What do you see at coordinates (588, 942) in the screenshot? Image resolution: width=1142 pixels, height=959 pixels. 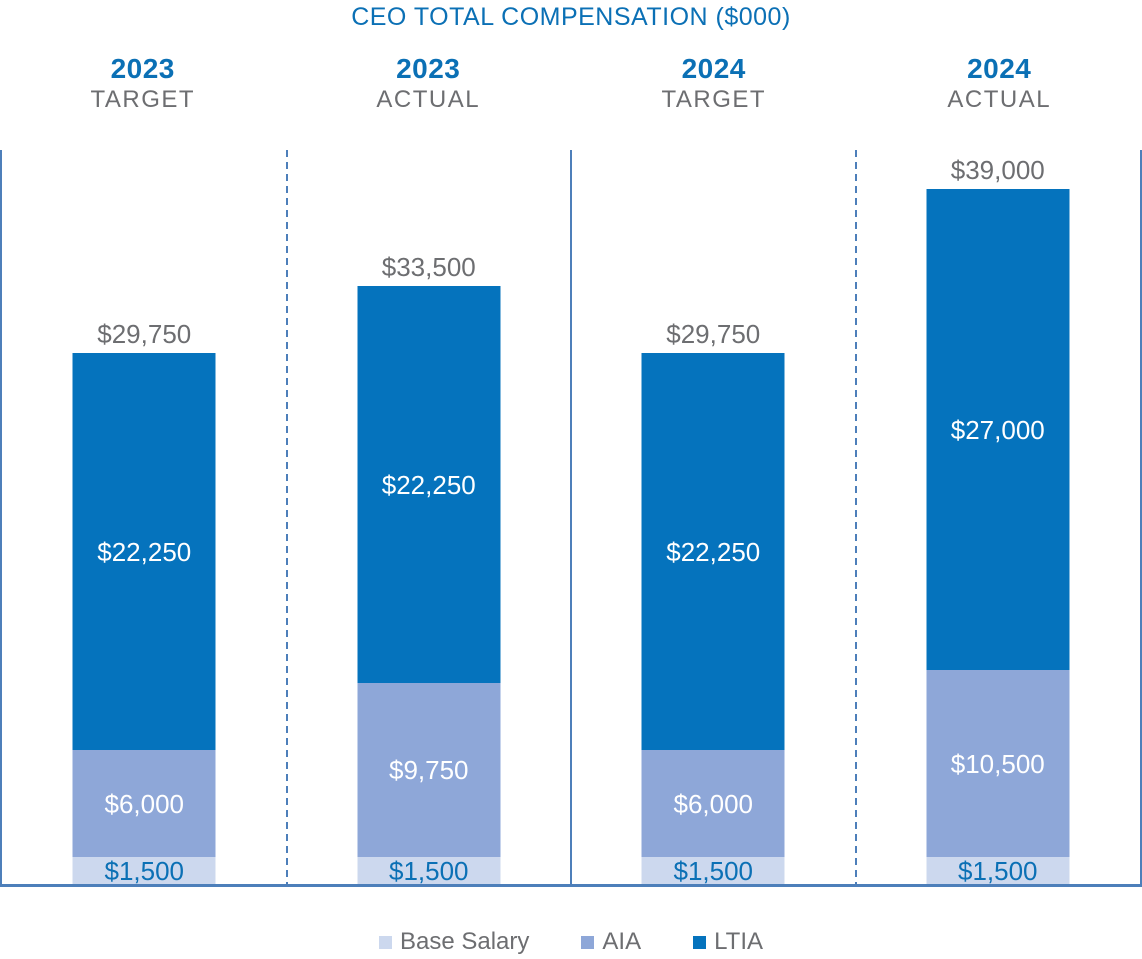 I see `legend-swatch-aia` at bounding box center [588, 942].